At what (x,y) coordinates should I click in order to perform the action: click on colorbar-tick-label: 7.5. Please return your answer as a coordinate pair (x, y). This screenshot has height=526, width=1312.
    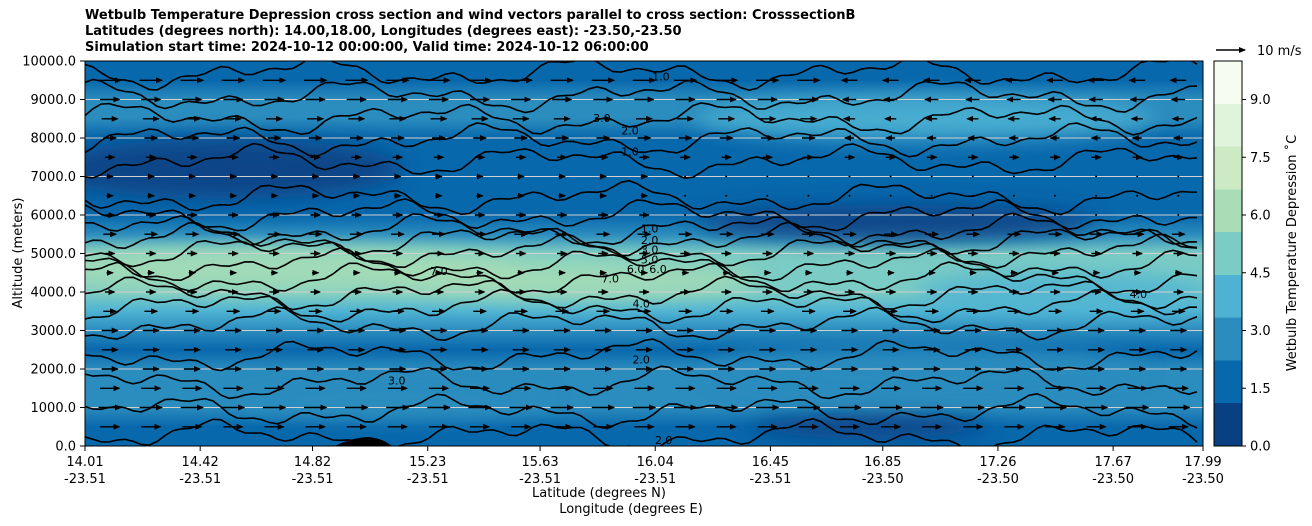
    Looking at the image, I should click on (1260, 158).